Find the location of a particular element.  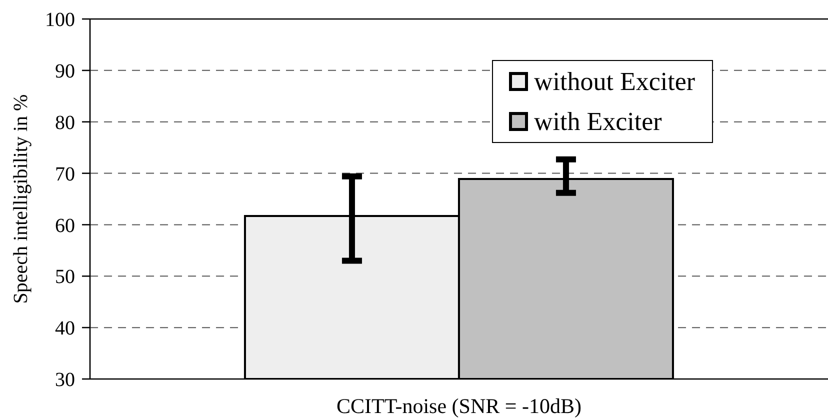

y-tick-label: 60 is located at coordinates (65, 225).